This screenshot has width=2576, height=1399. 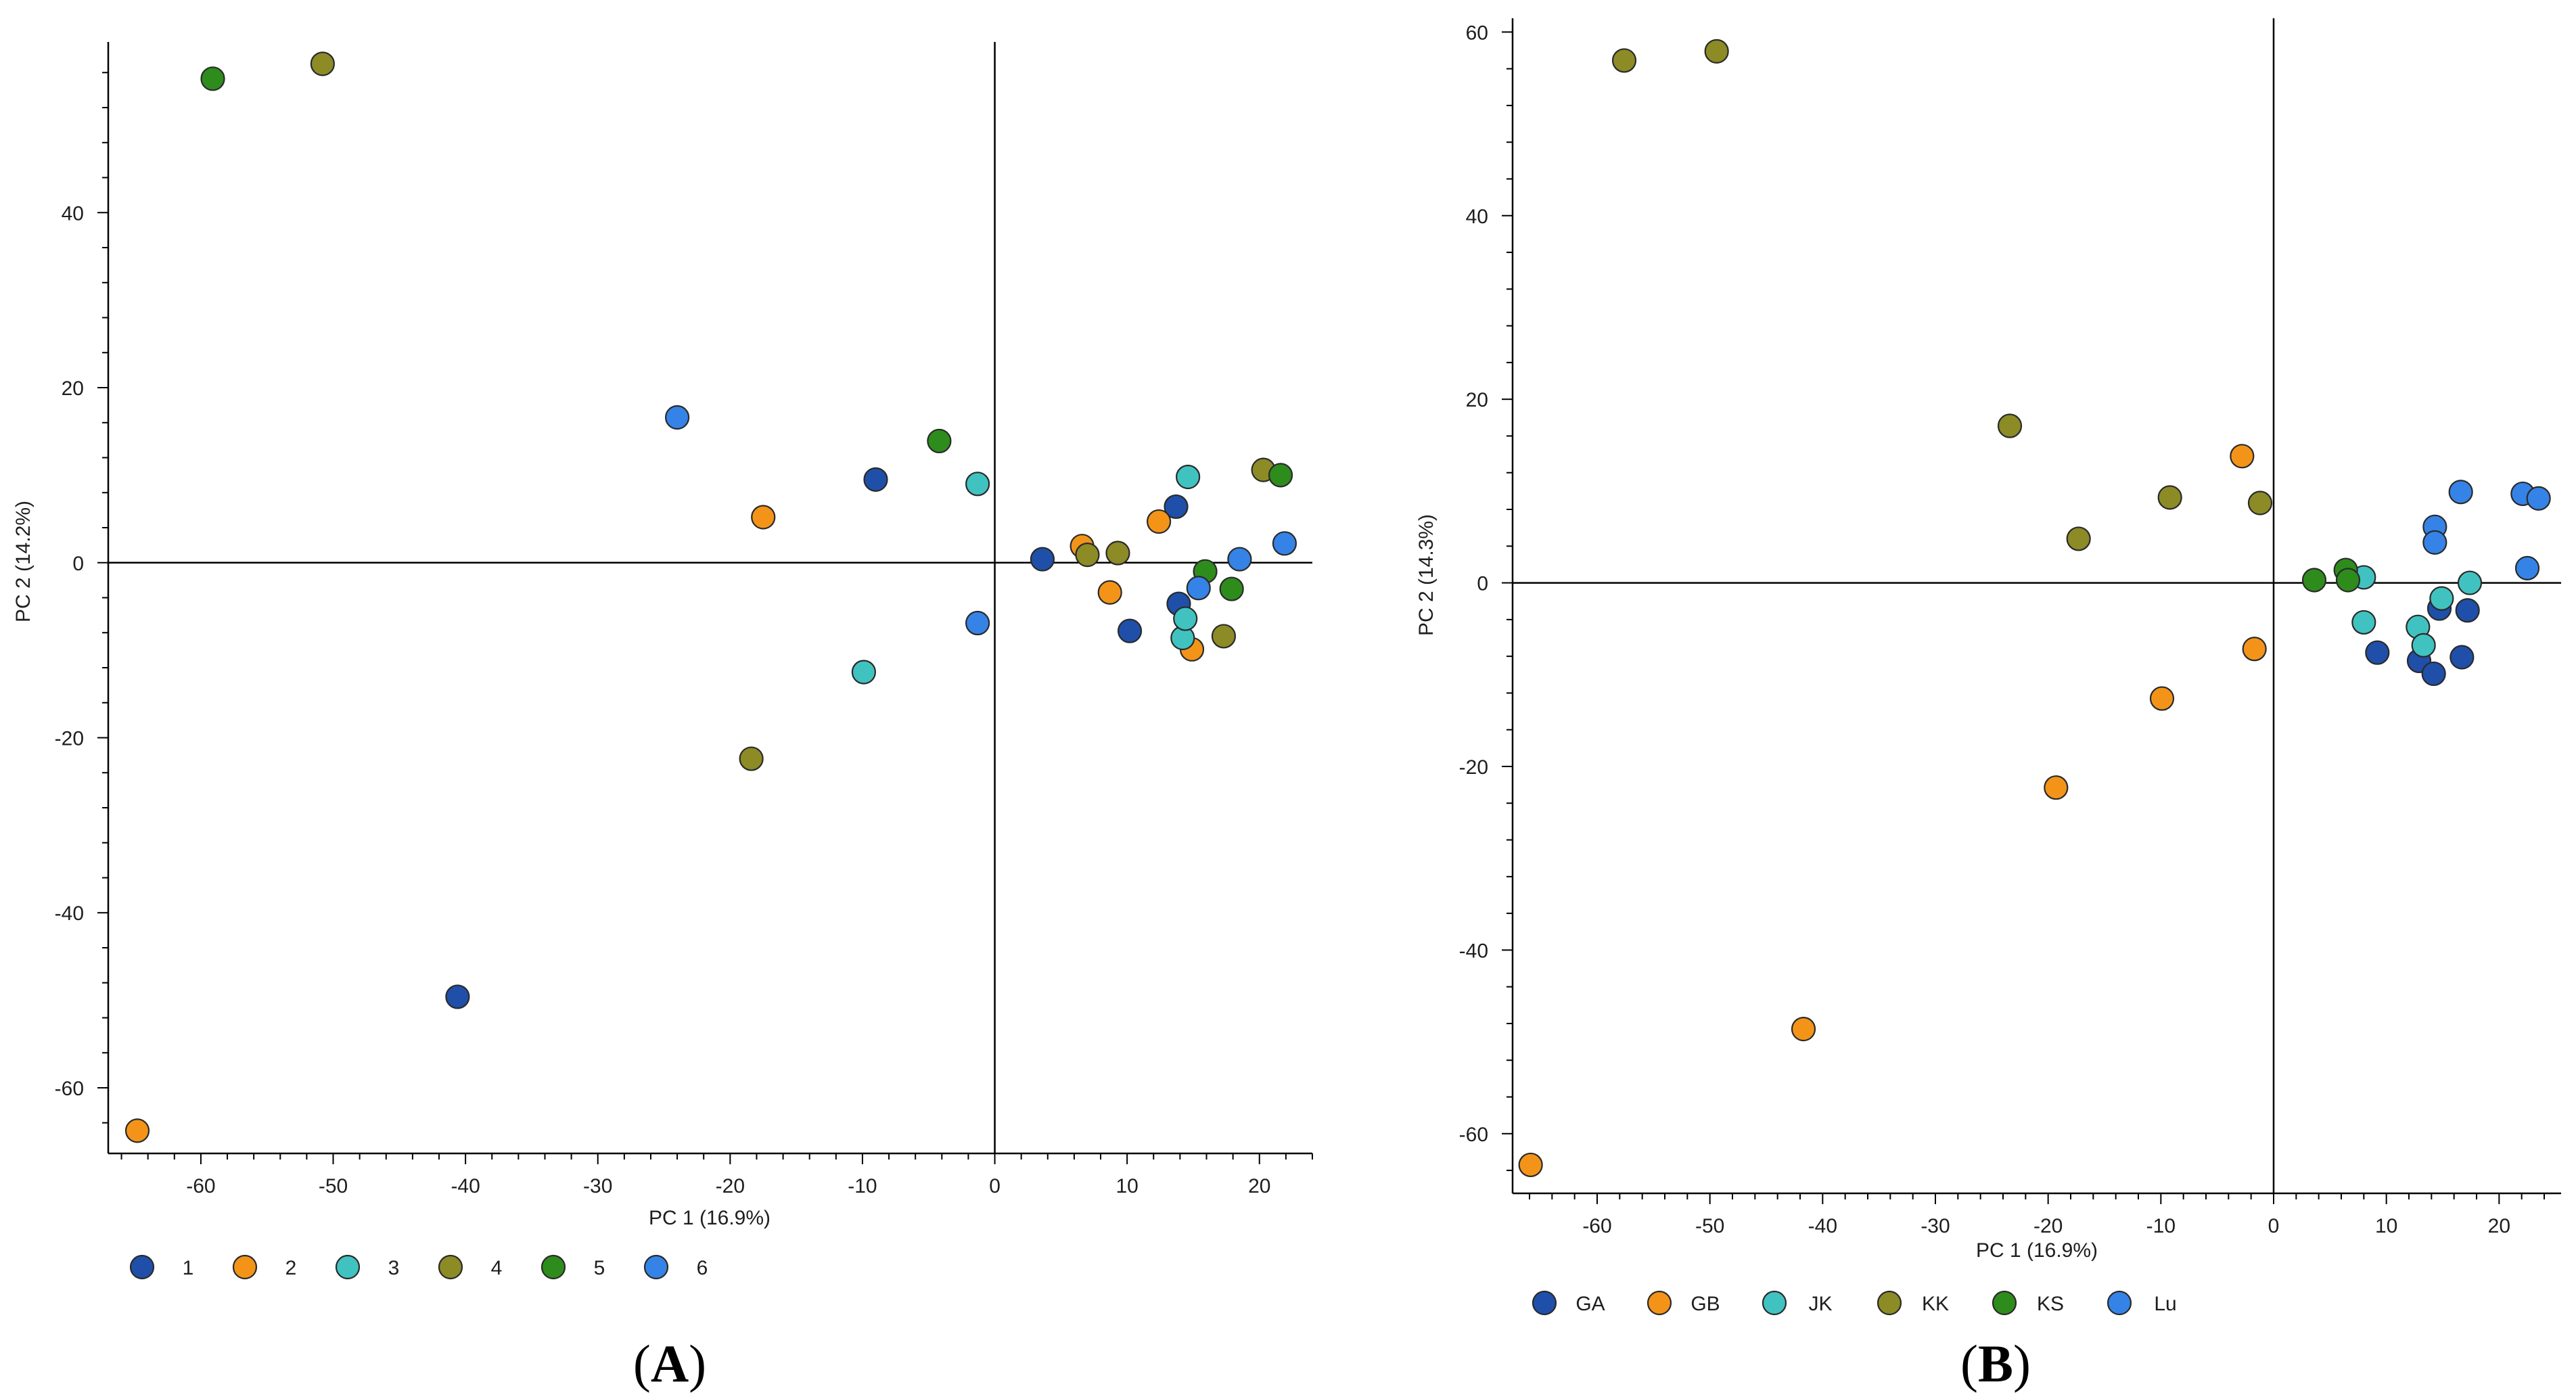 What do you see at coordinates (1477, 400) in the screenshot?
I see `y-tick-label: 20` at bounding box center [1477, 400].